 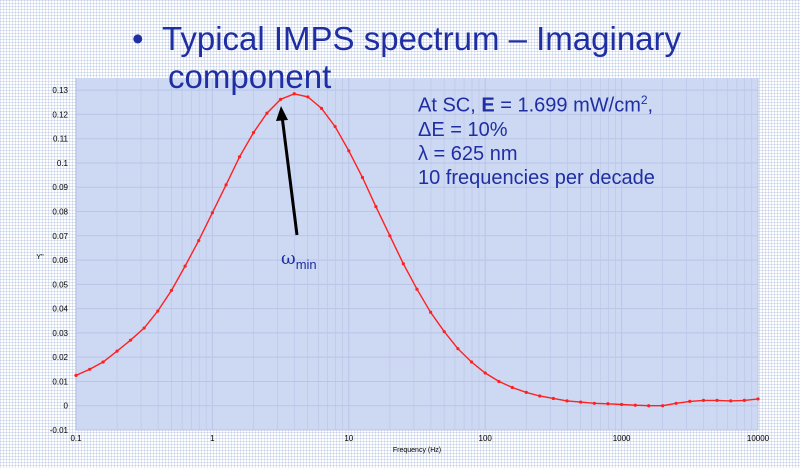 I want to click on omega-subscript: min, so click(x=306, y=264).